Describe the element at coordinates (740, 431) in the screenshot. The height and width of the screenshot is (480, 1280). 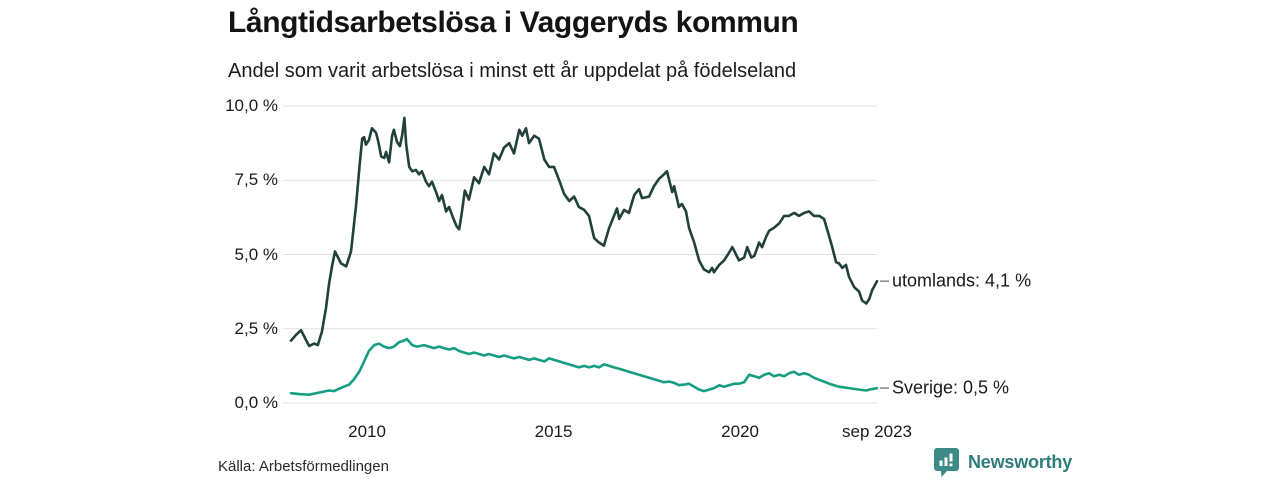
I see `x-axis-tick-label: 2020` at that location.